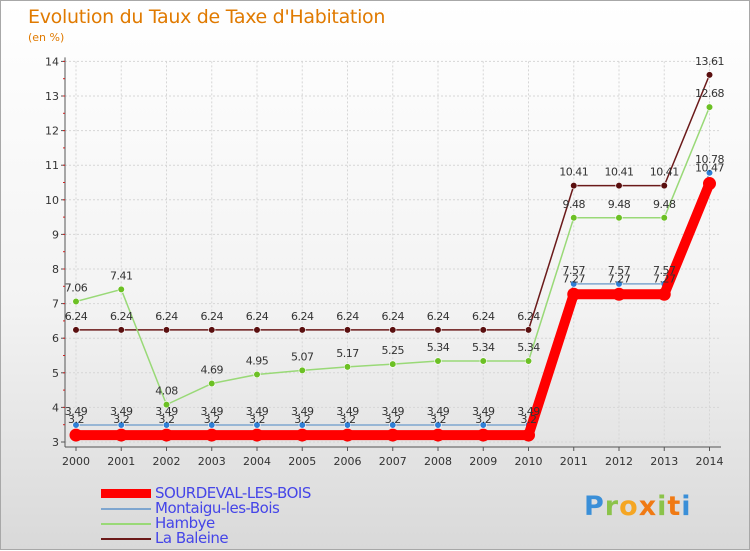 This screenshot has height=551, width=750. I want to click on x-tick-label: 2014, so click(710, 461).